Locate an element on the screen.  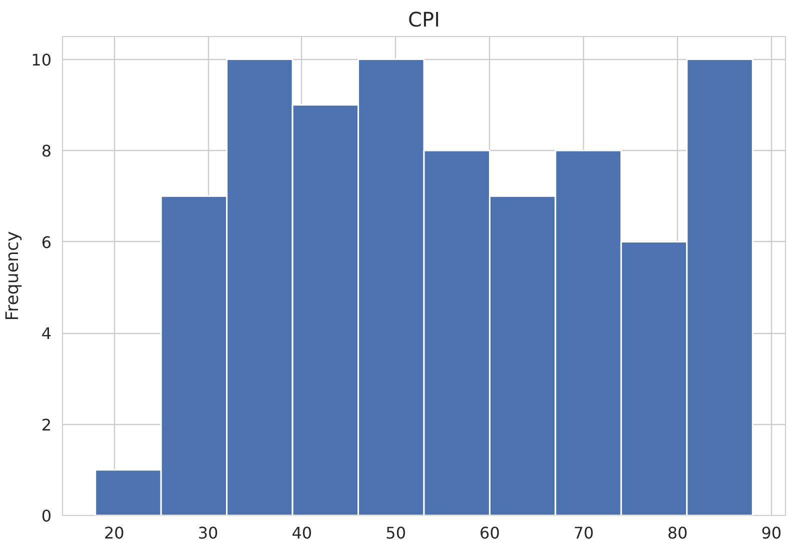
x-tick-label: 30 is located at coordinates (208, 532).